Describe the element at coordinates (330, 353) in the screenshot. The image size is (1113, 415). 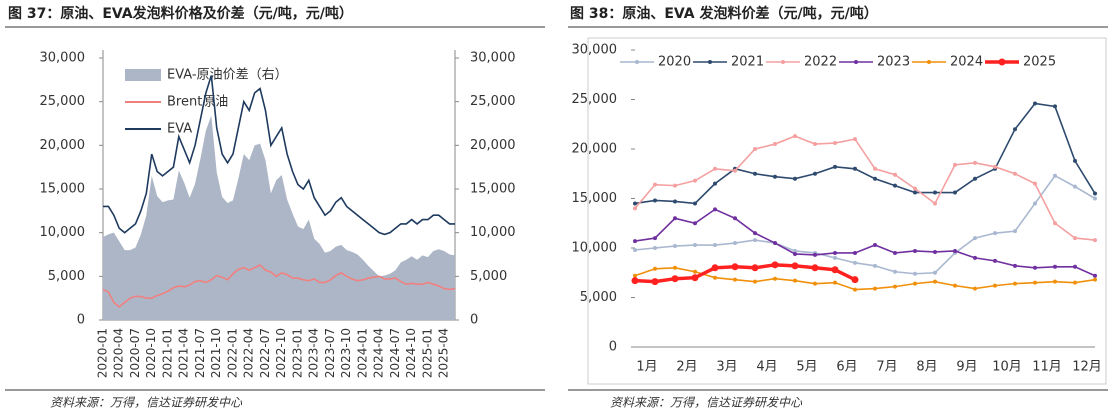
I see `x-tick-label: 2023-07` at that location.